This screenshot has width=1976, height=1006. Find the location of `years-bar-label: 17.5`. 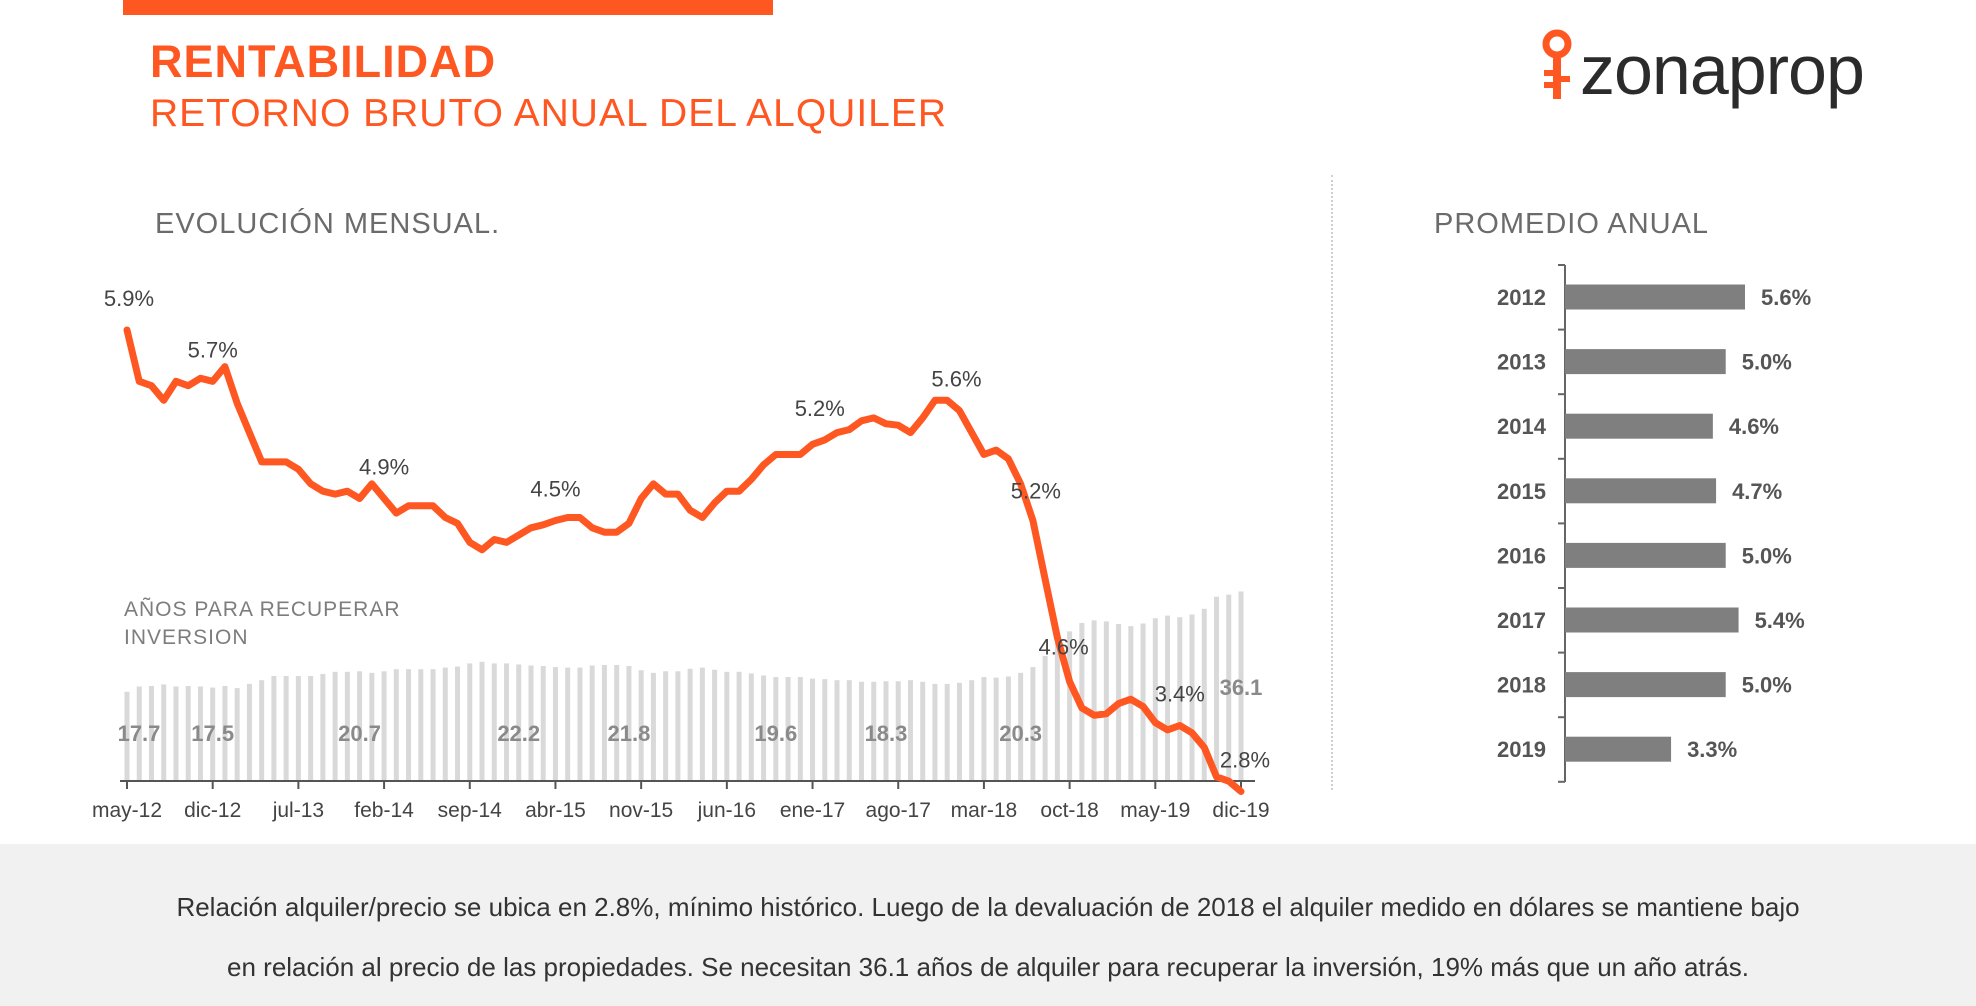

years-bar-label: 17.5 is located at coordinates (212, 733).